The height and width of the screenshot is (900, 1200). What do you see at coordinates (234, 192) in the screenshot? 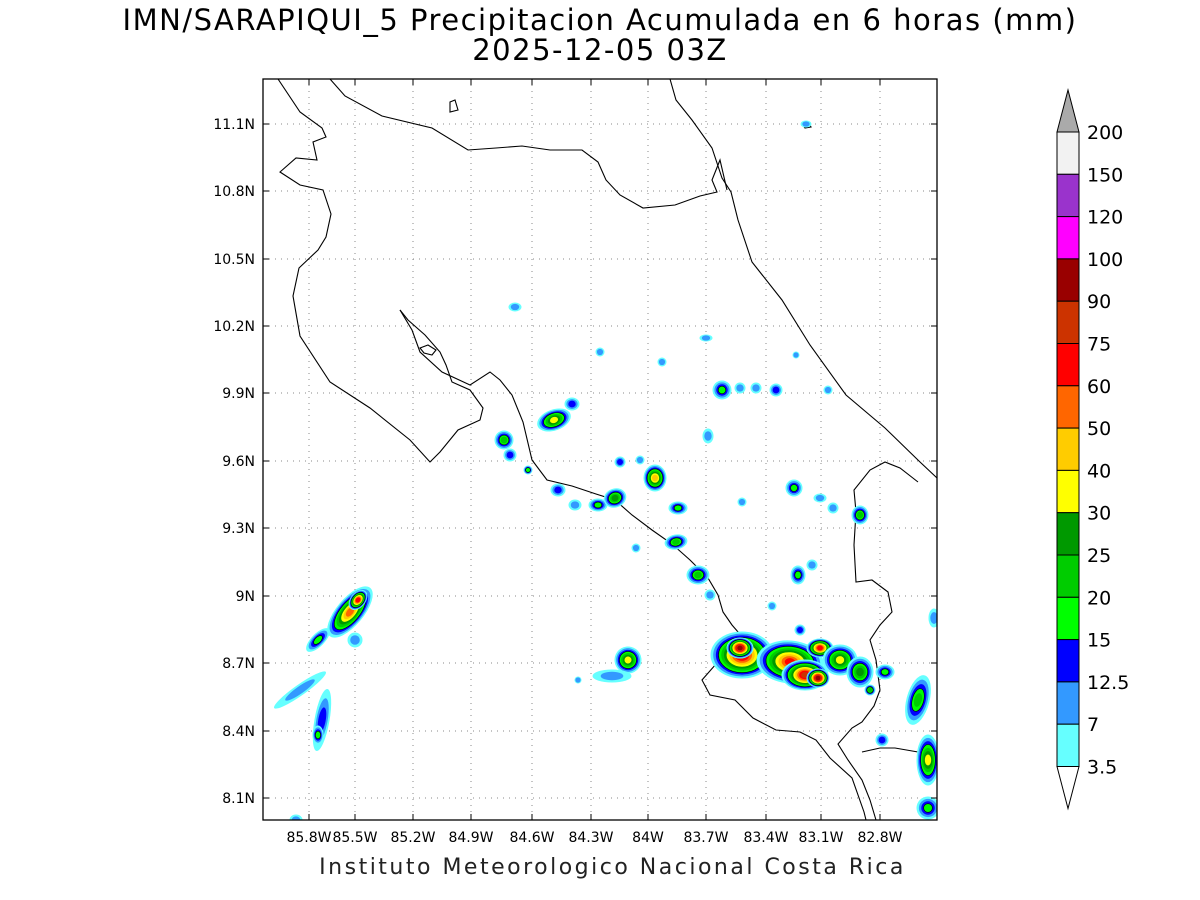
I see `y-tick-label: 10.8N` at bounding box center [234, 192].